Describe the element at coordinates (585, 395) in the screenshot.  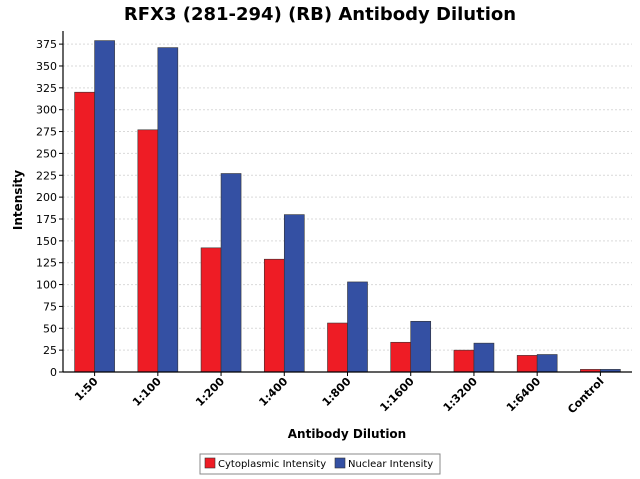
I see `x-category-label: Control` at that location.